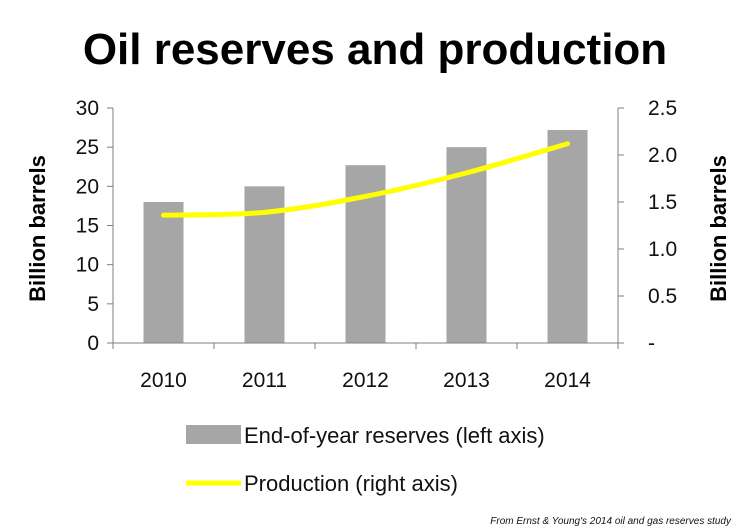 The height and width of the screenshot is (532, 740). Describe the element at coordinates (37, 228) in the screenshot. I see `left-axis-title: Billion barrels` at that location.